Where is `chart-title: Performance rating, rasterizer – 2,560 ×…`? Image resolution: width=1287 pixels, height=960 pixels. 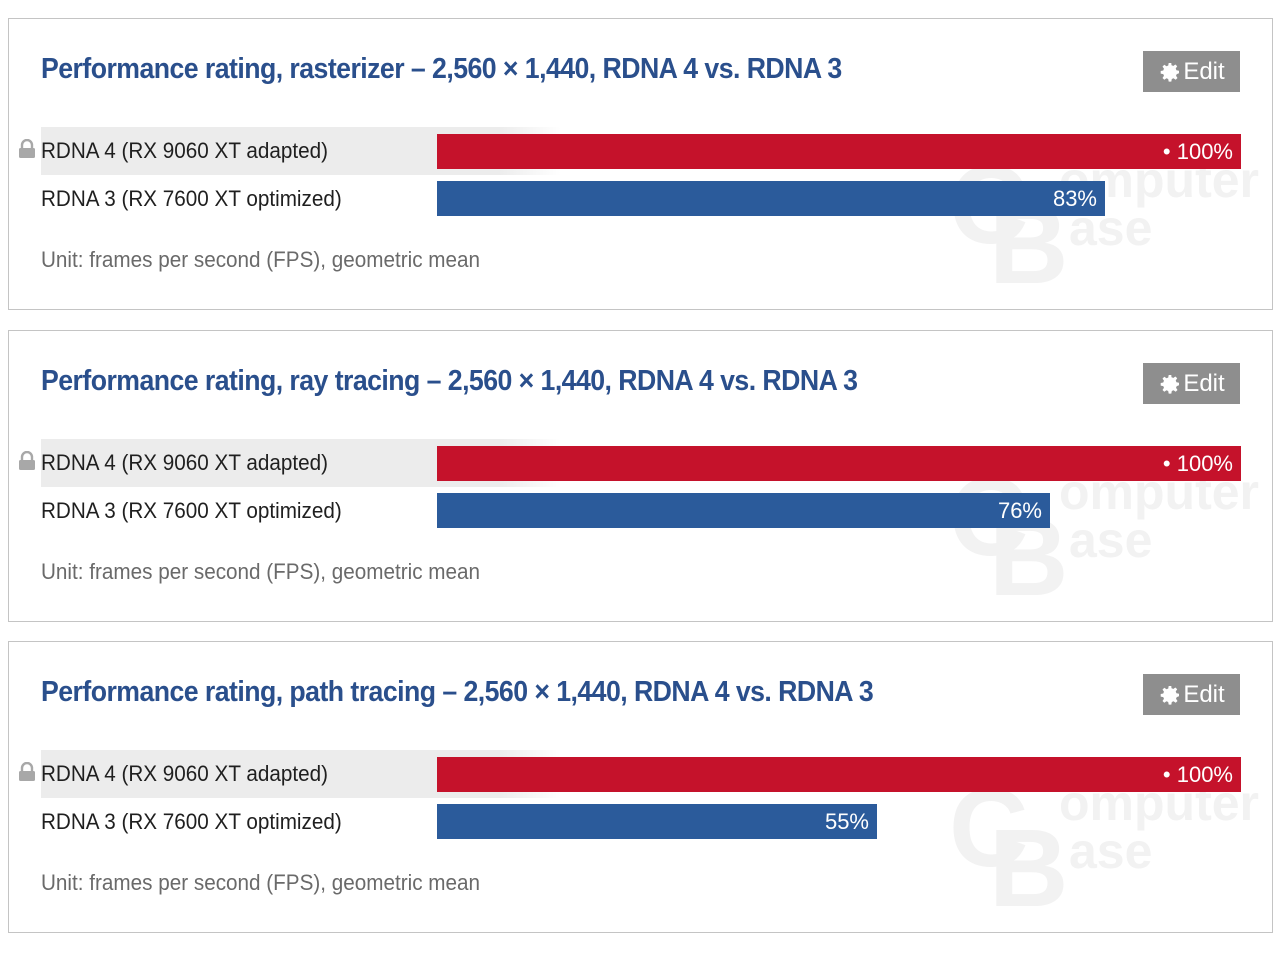 chart-title: Performance rating, rasterizer – 2,560 ×… is located at coordinates (441, 69).